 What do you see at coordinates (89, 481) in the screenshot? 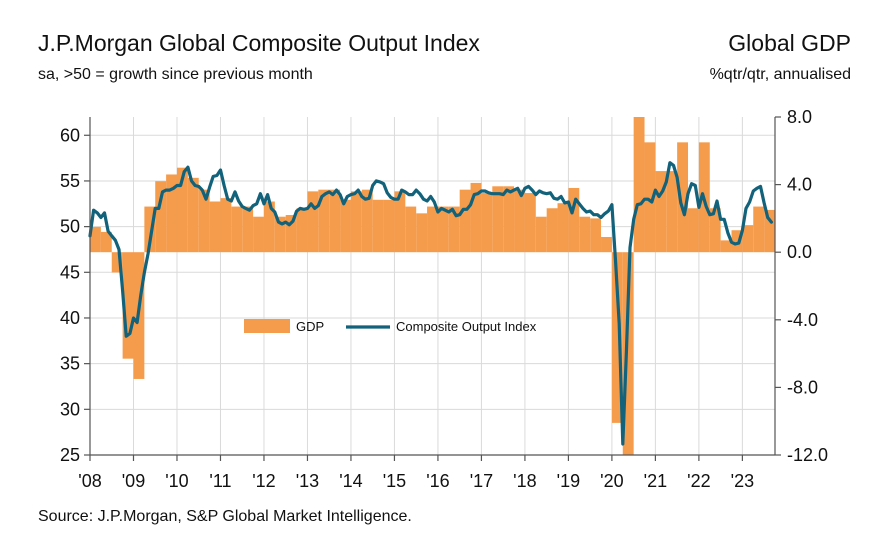
I see `x-tick-label: '08` at bounding box center [89, 481].